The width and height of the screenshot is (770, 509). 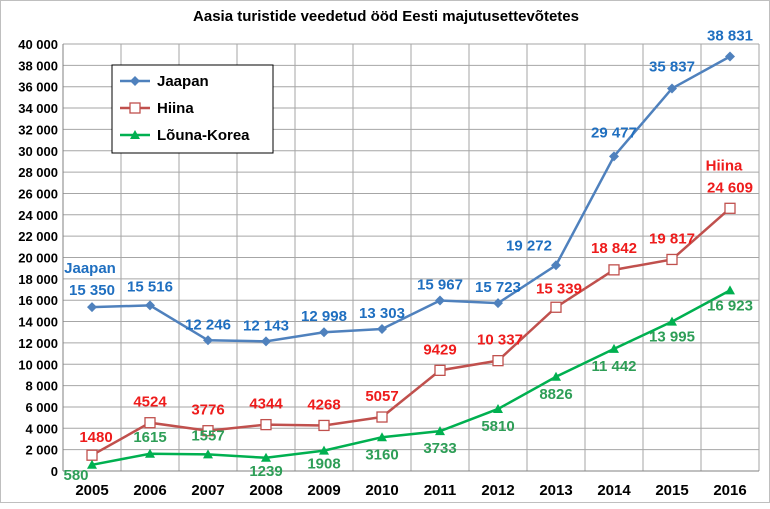 What do you see at coordinates (38, 300) in the screenshot?
I see `y-tick-label: 16 000` at bounding box center [38, 300].